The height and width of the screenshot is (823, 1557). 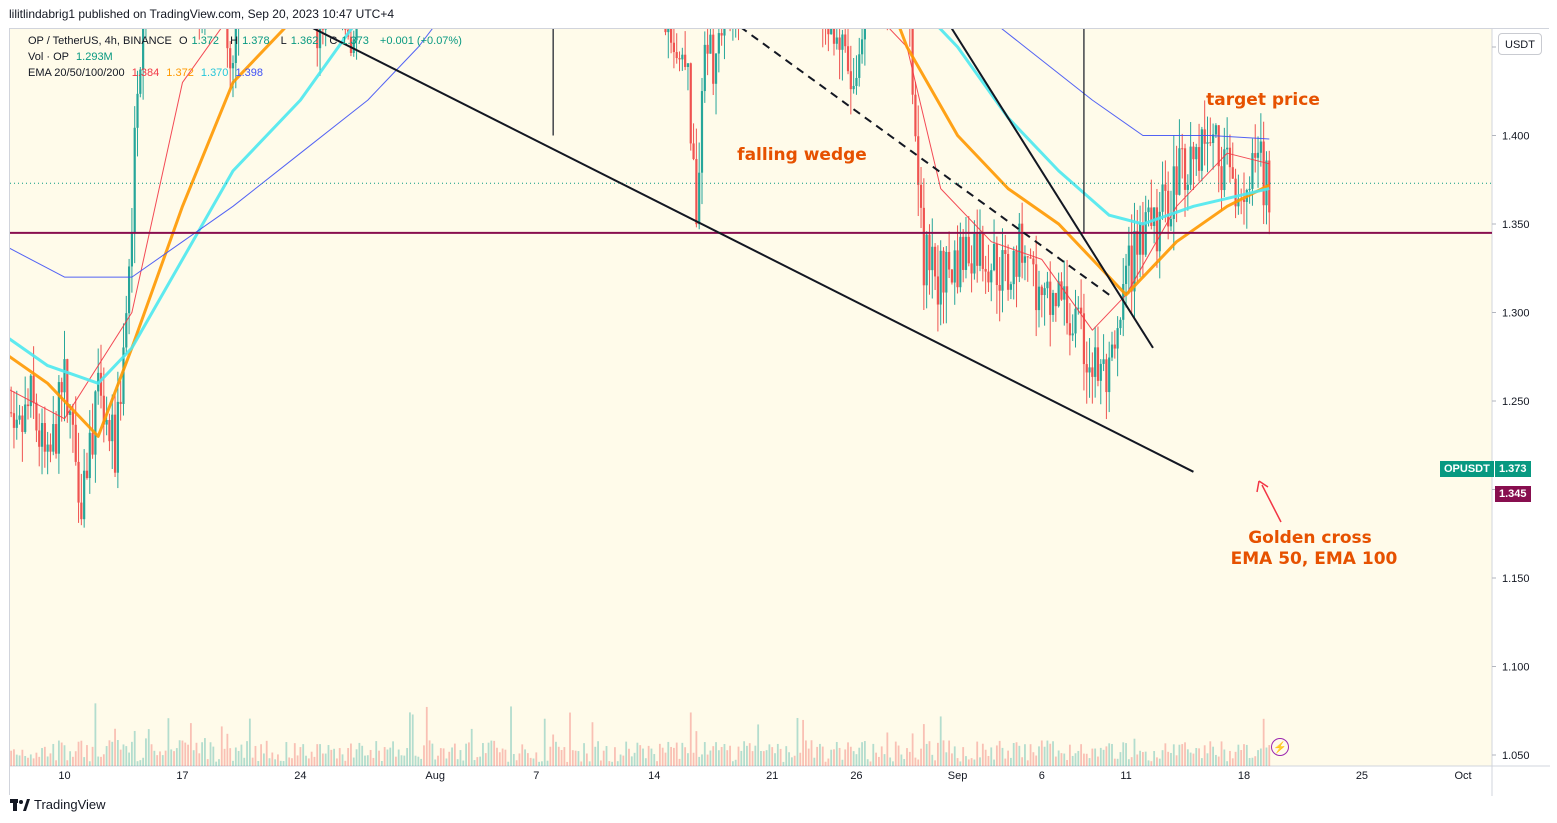 I want to click on x-tick-label: 17, so click(x=182, y=776).